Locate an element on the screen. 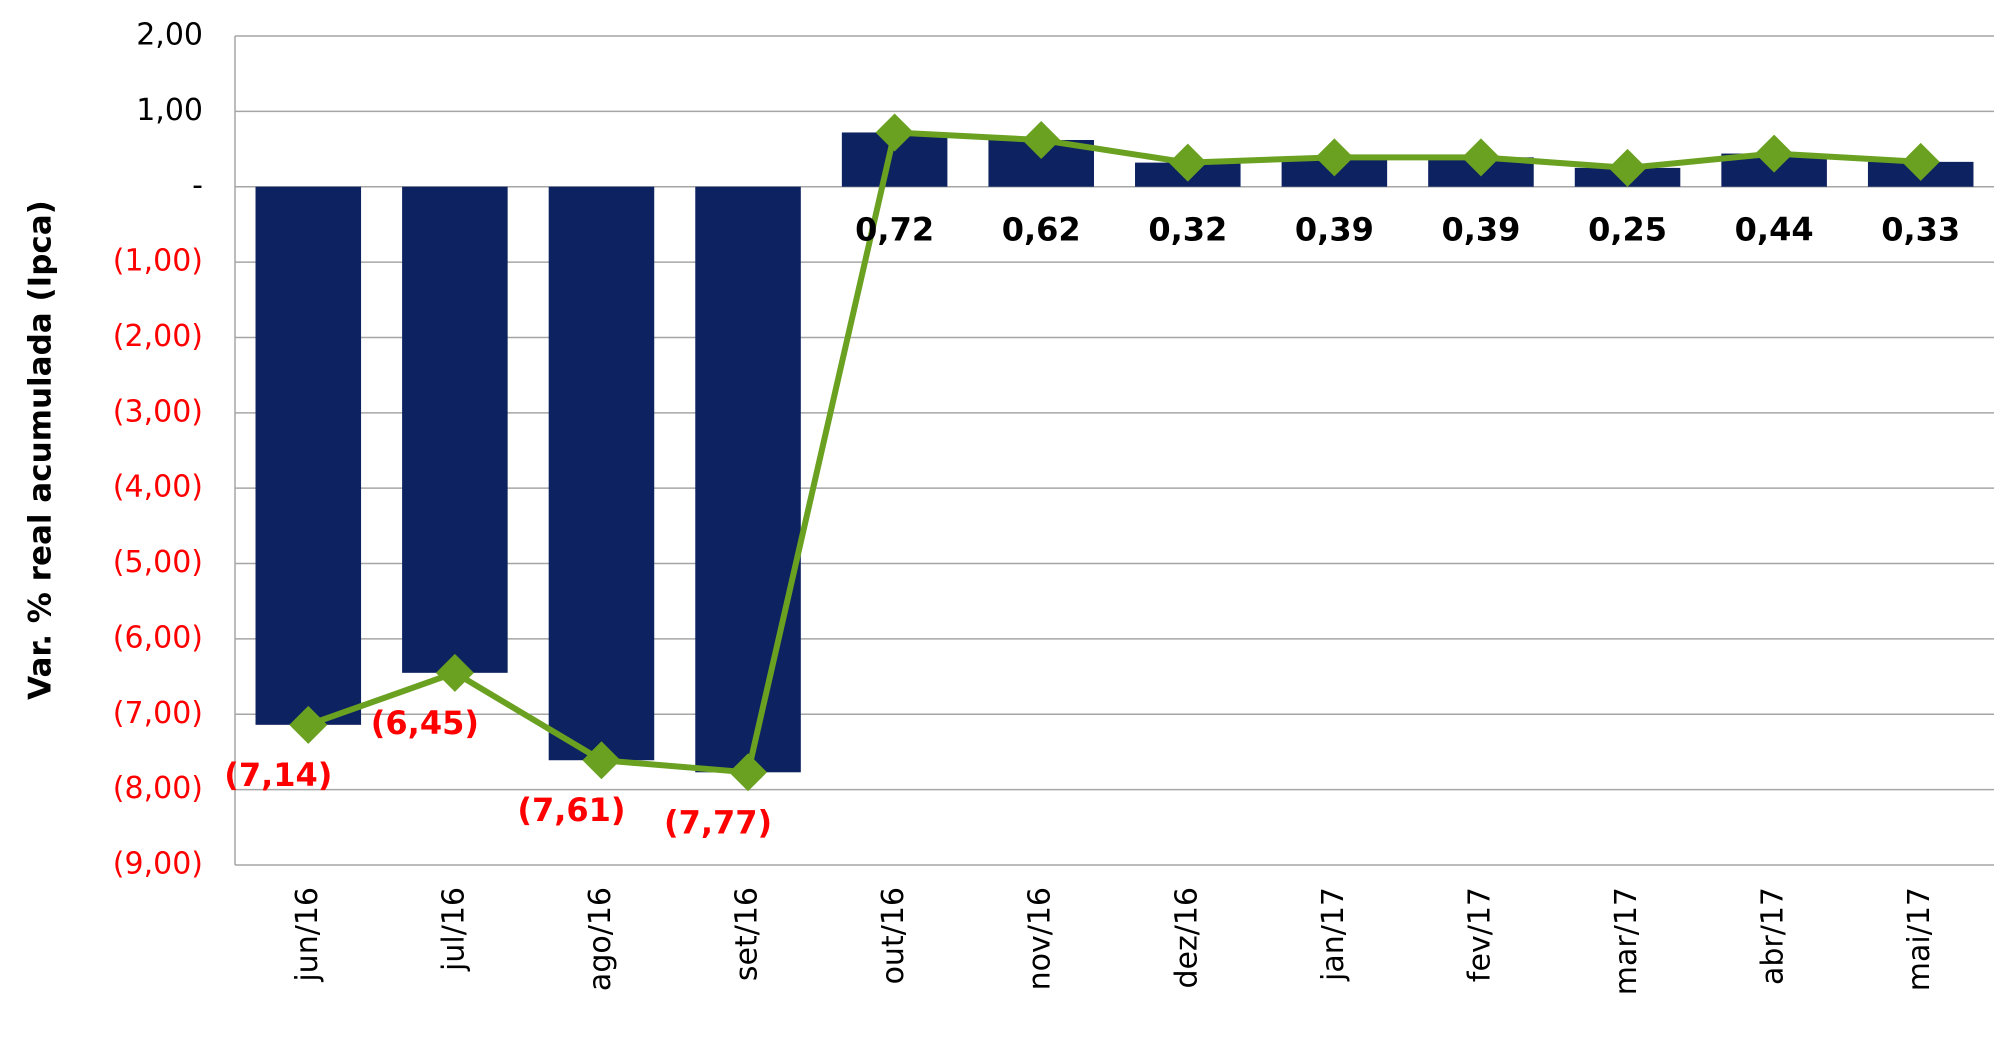 The image size is (1994, 1050). x-tick-label: set/16 is located at coordinates (747, 934).